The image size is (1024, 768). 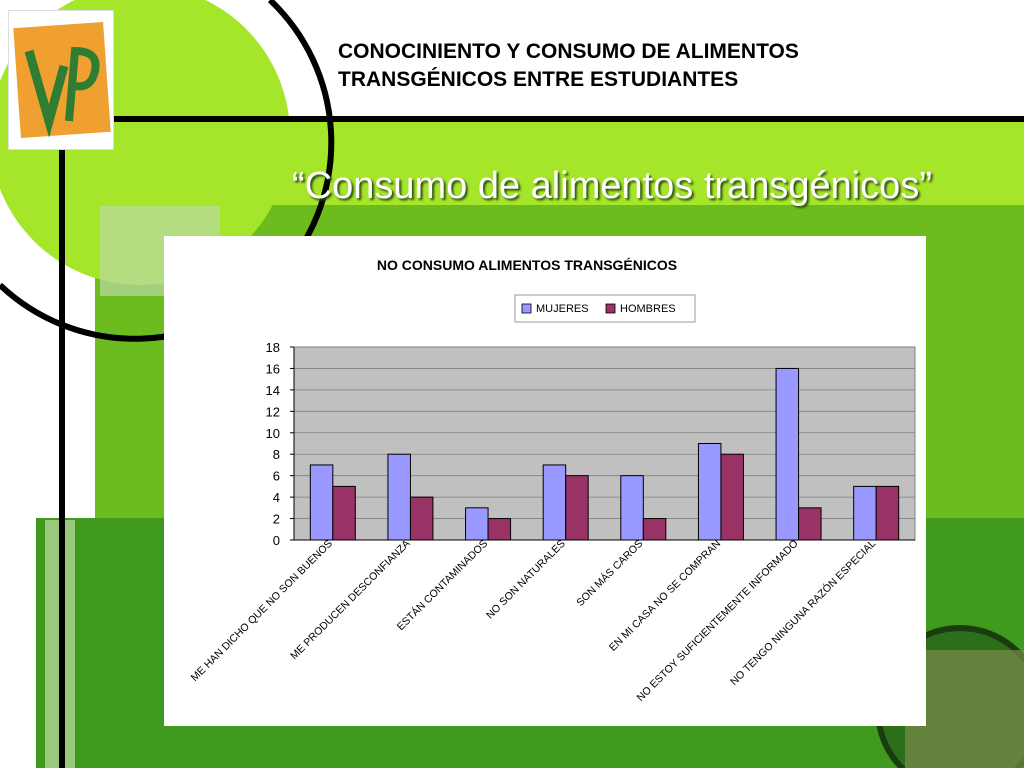 I want to click on y-tick-label: 18, so click(x=273, y=347).